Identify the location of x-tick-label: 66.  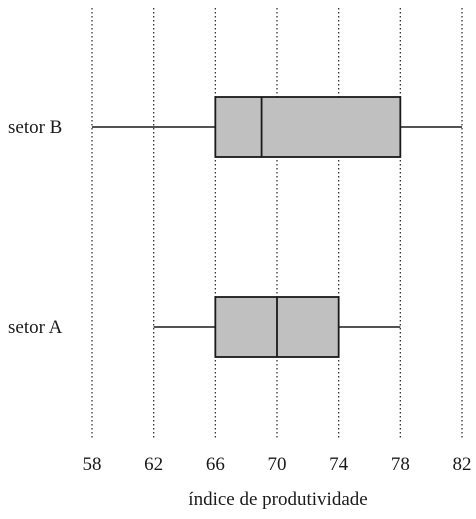
(215, 464).